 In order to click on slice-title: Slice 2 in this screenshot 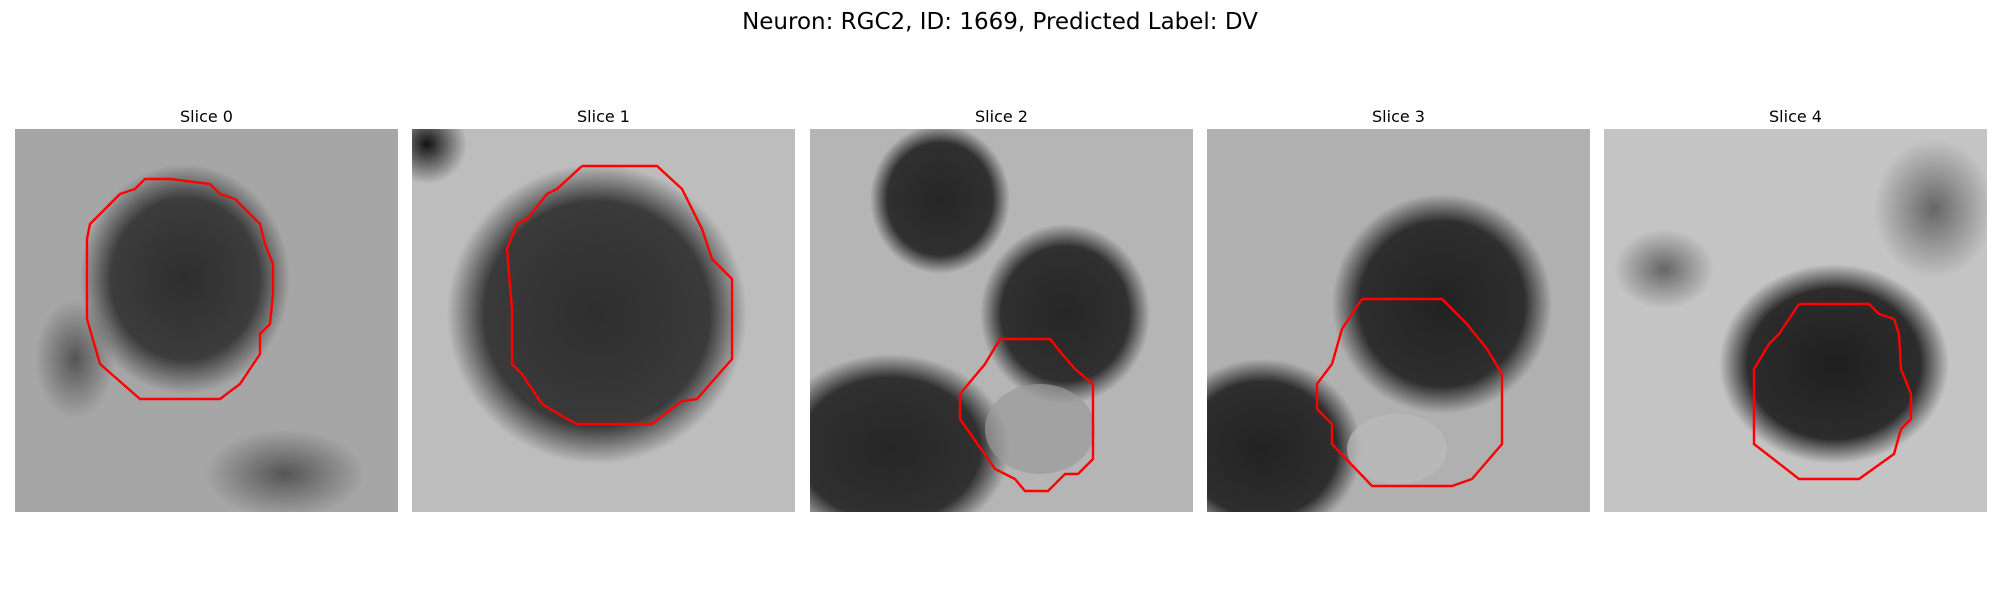, I will do `click(1001, 116)`.